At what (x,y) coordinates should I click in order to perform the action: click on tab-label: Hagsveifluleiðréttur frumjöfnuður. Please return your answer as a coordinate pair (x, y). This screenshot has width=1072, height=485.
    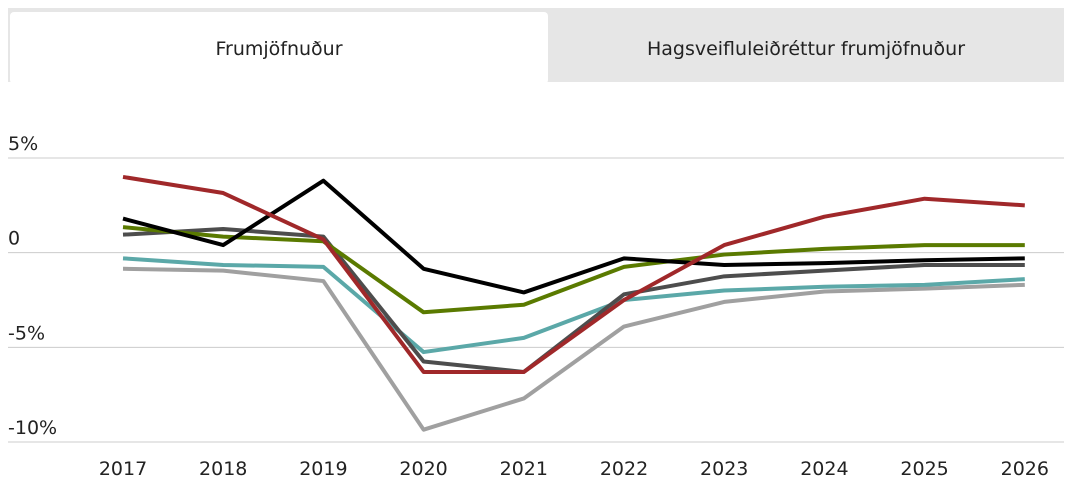
    Looking at the image, I should click on (806, 49).